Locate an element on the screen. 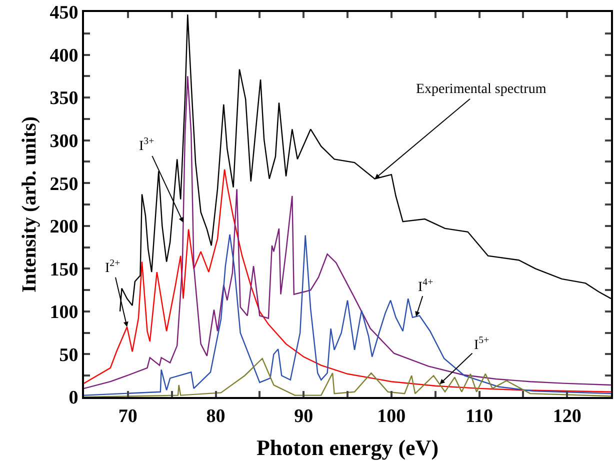 This screenshot has width=614, height=475. x-tick-label: 70 is located at coordinates (128, 416).